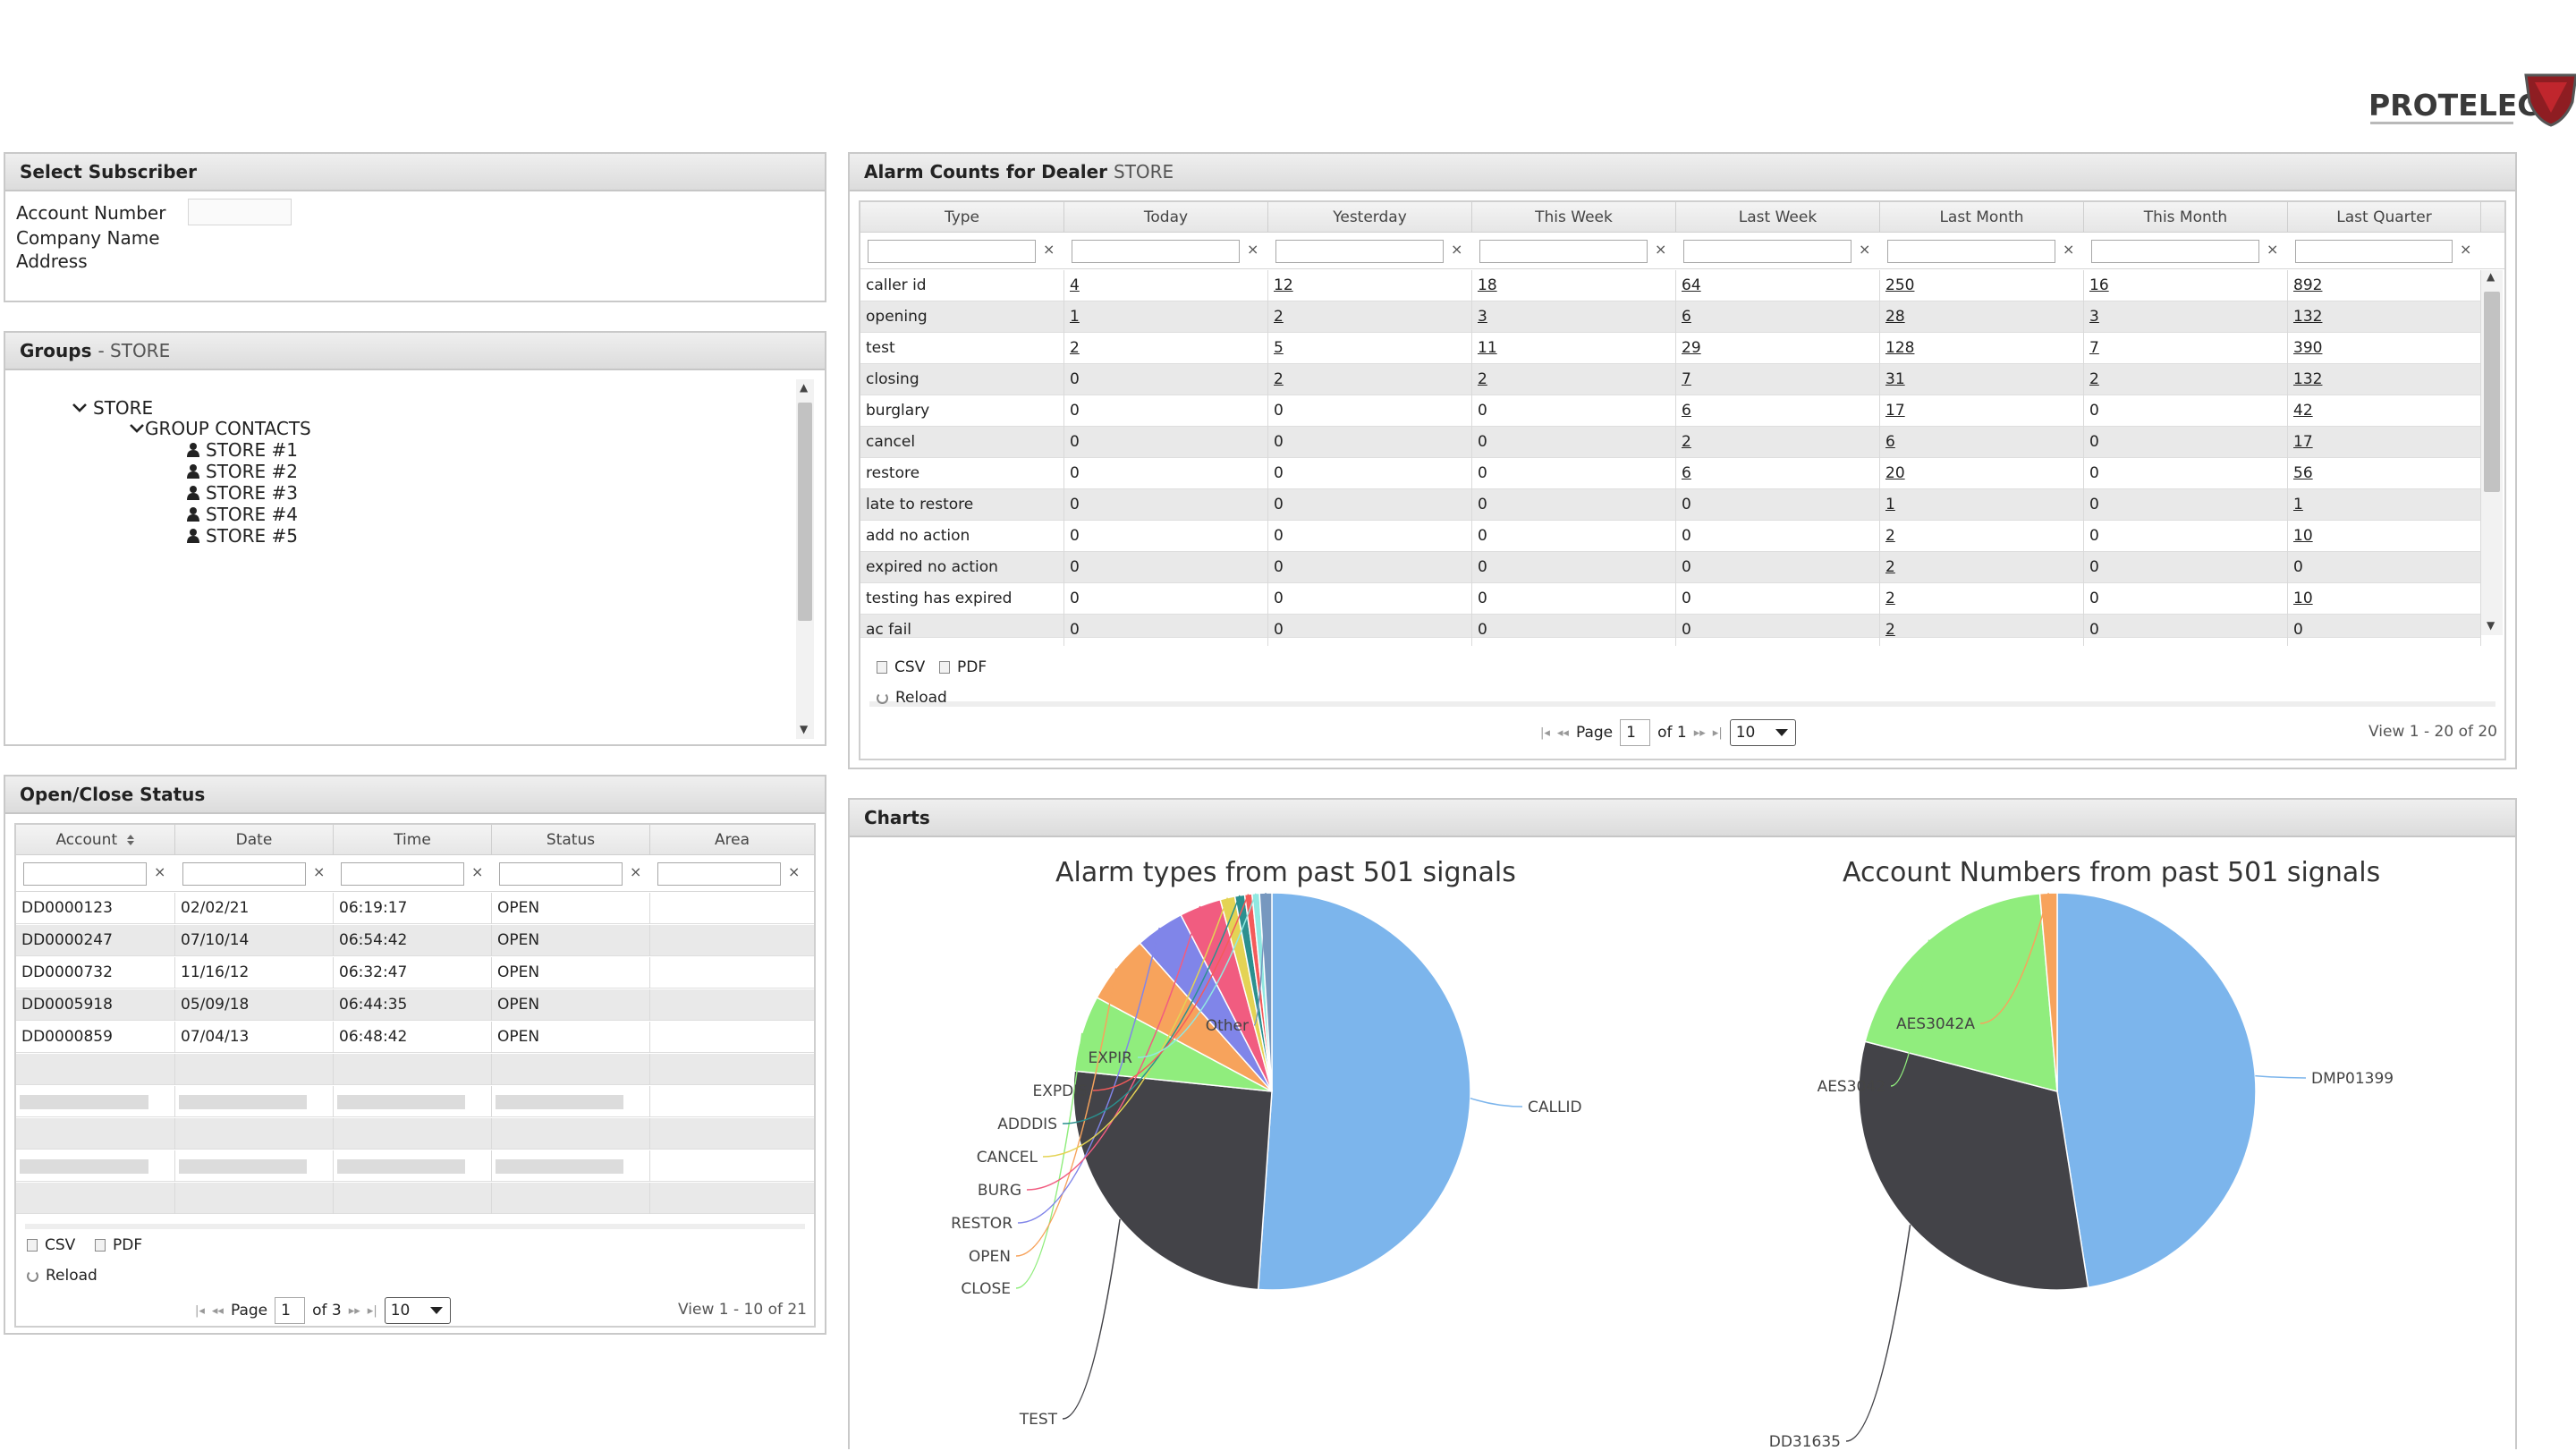  What do you see at coordinates (1670, 599) in the screenshot?
I see `table-row: testing has expired 0 0 0 0 2 0 10` at bounding box center [1670, 599].